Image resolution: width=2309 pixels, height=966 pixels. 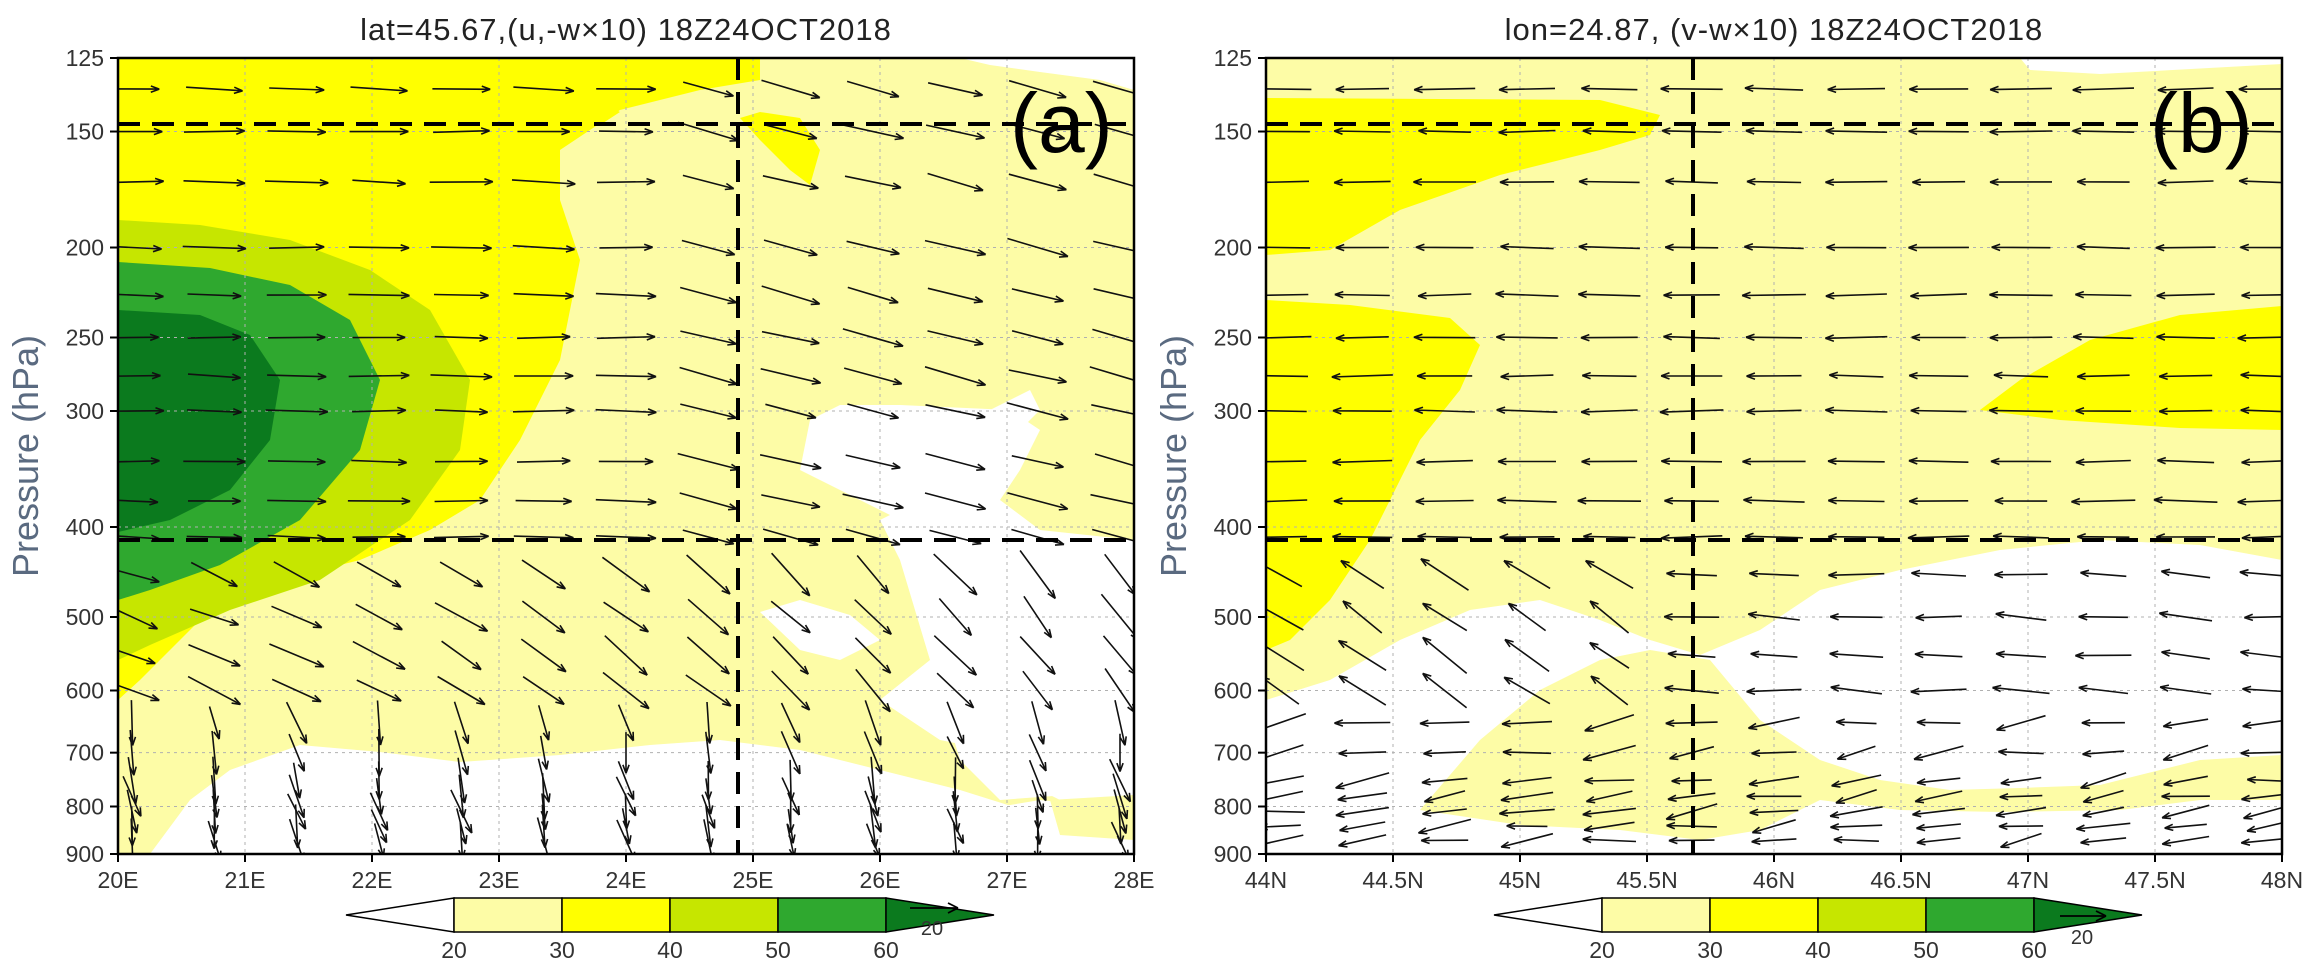 I want to click on y-tick-label: 400, so click(x=85, y=527).